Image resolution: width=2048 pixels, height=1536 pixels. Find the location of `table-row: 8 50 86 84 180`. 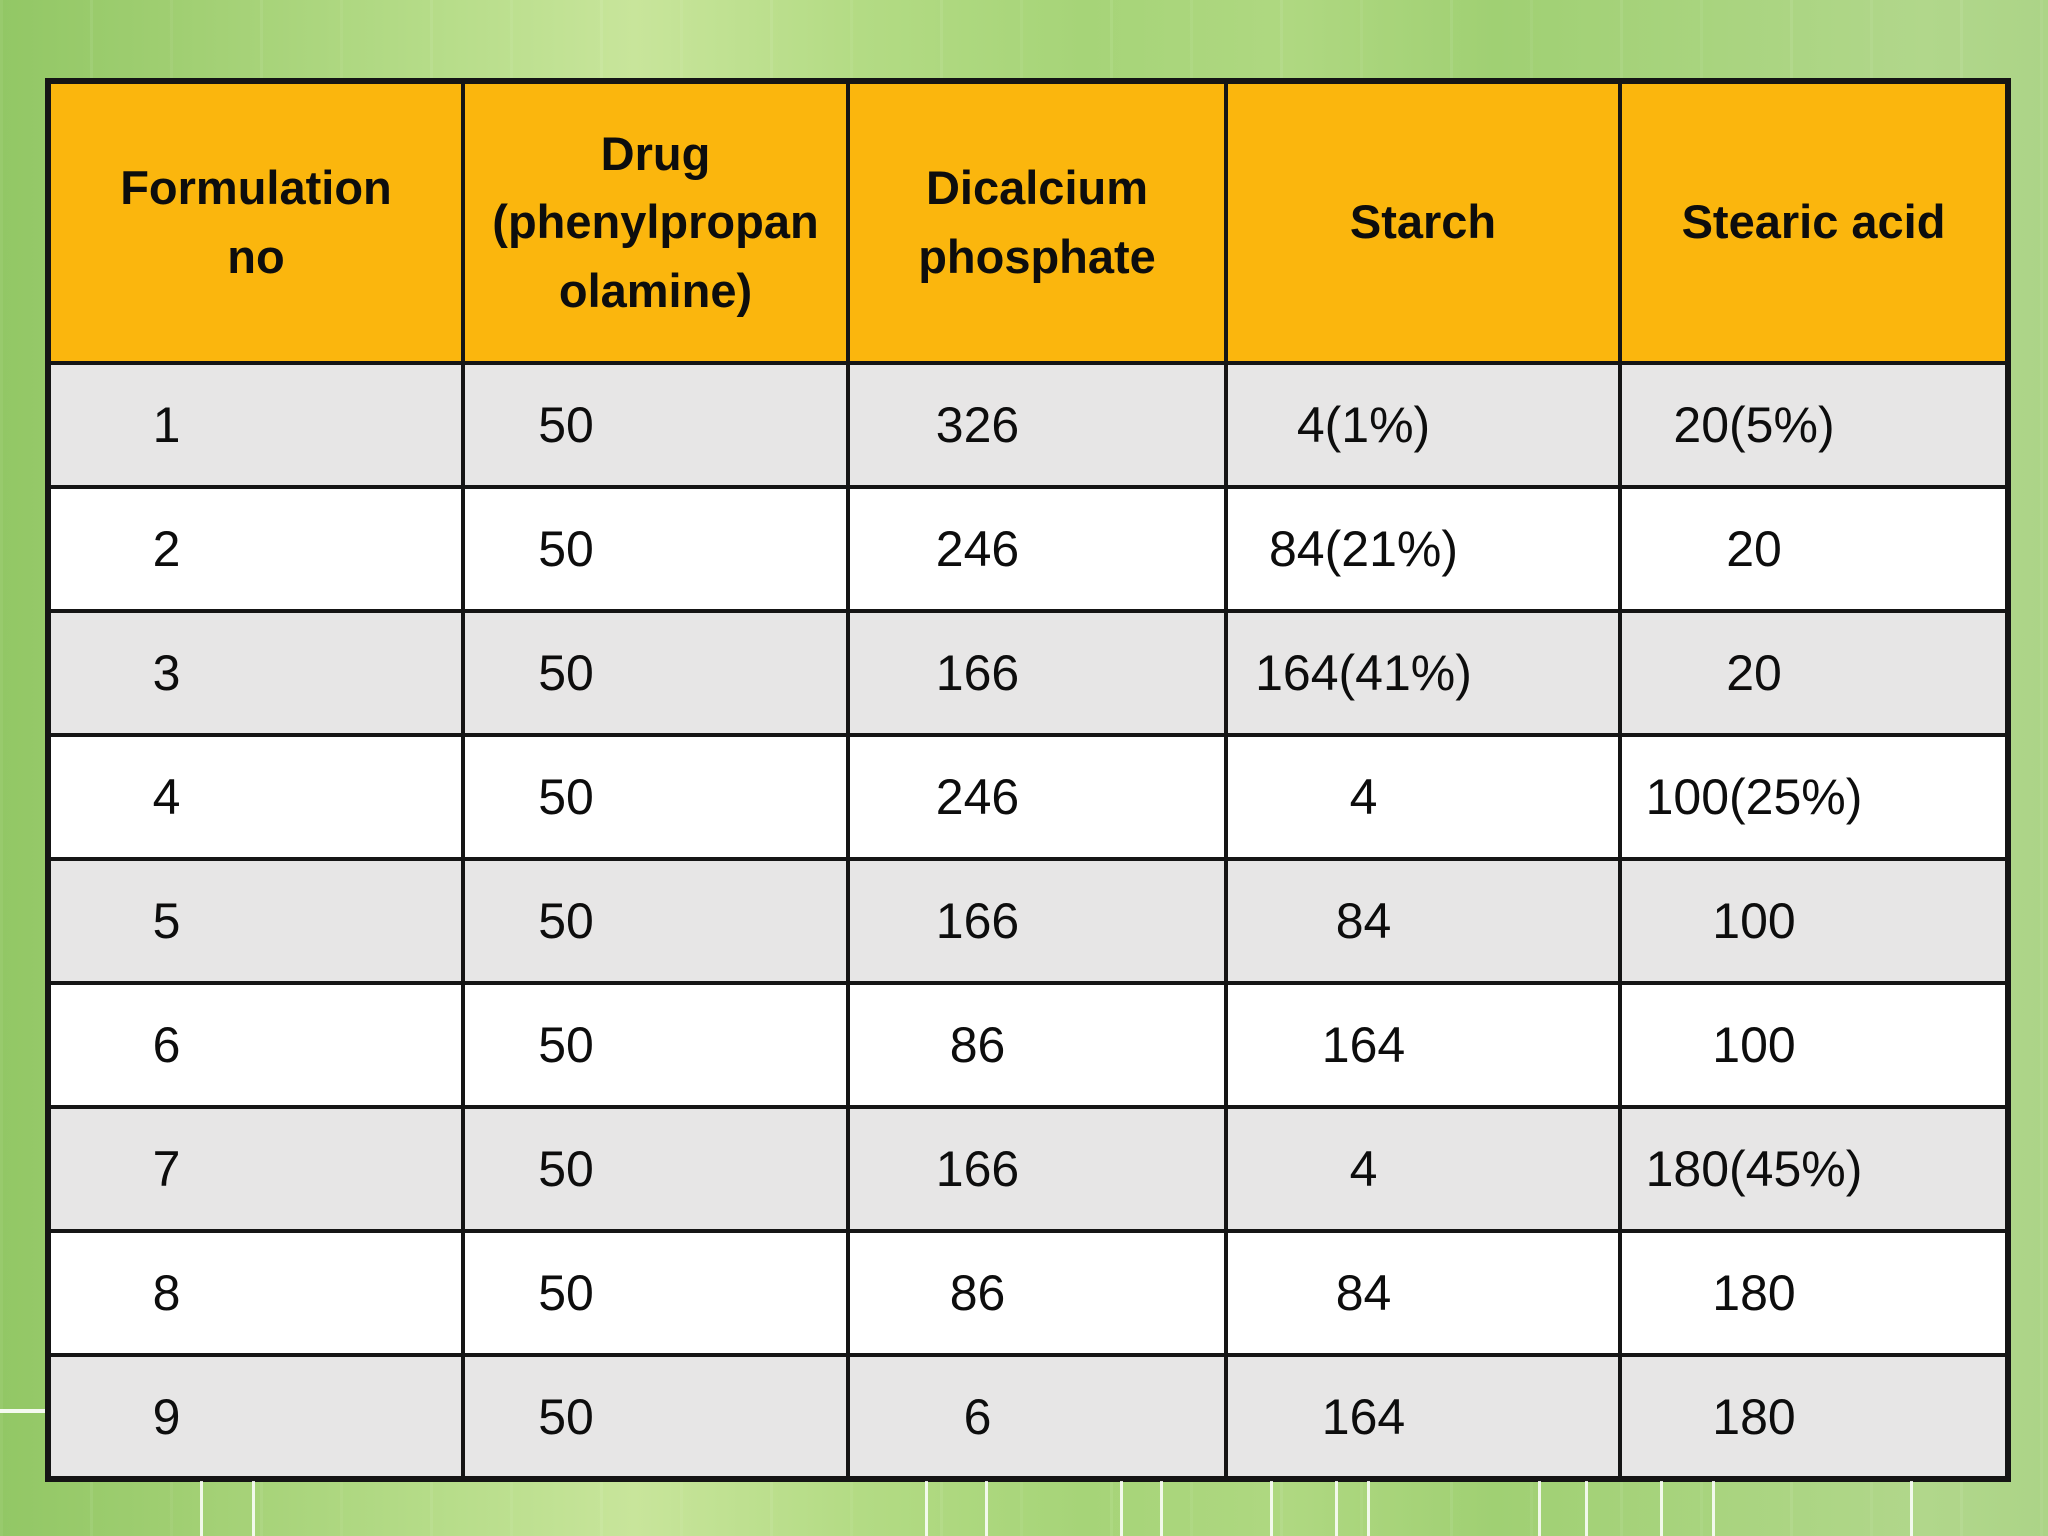

table-row: 8 50 86 84 180 is located at coordinates (1028, 1293).